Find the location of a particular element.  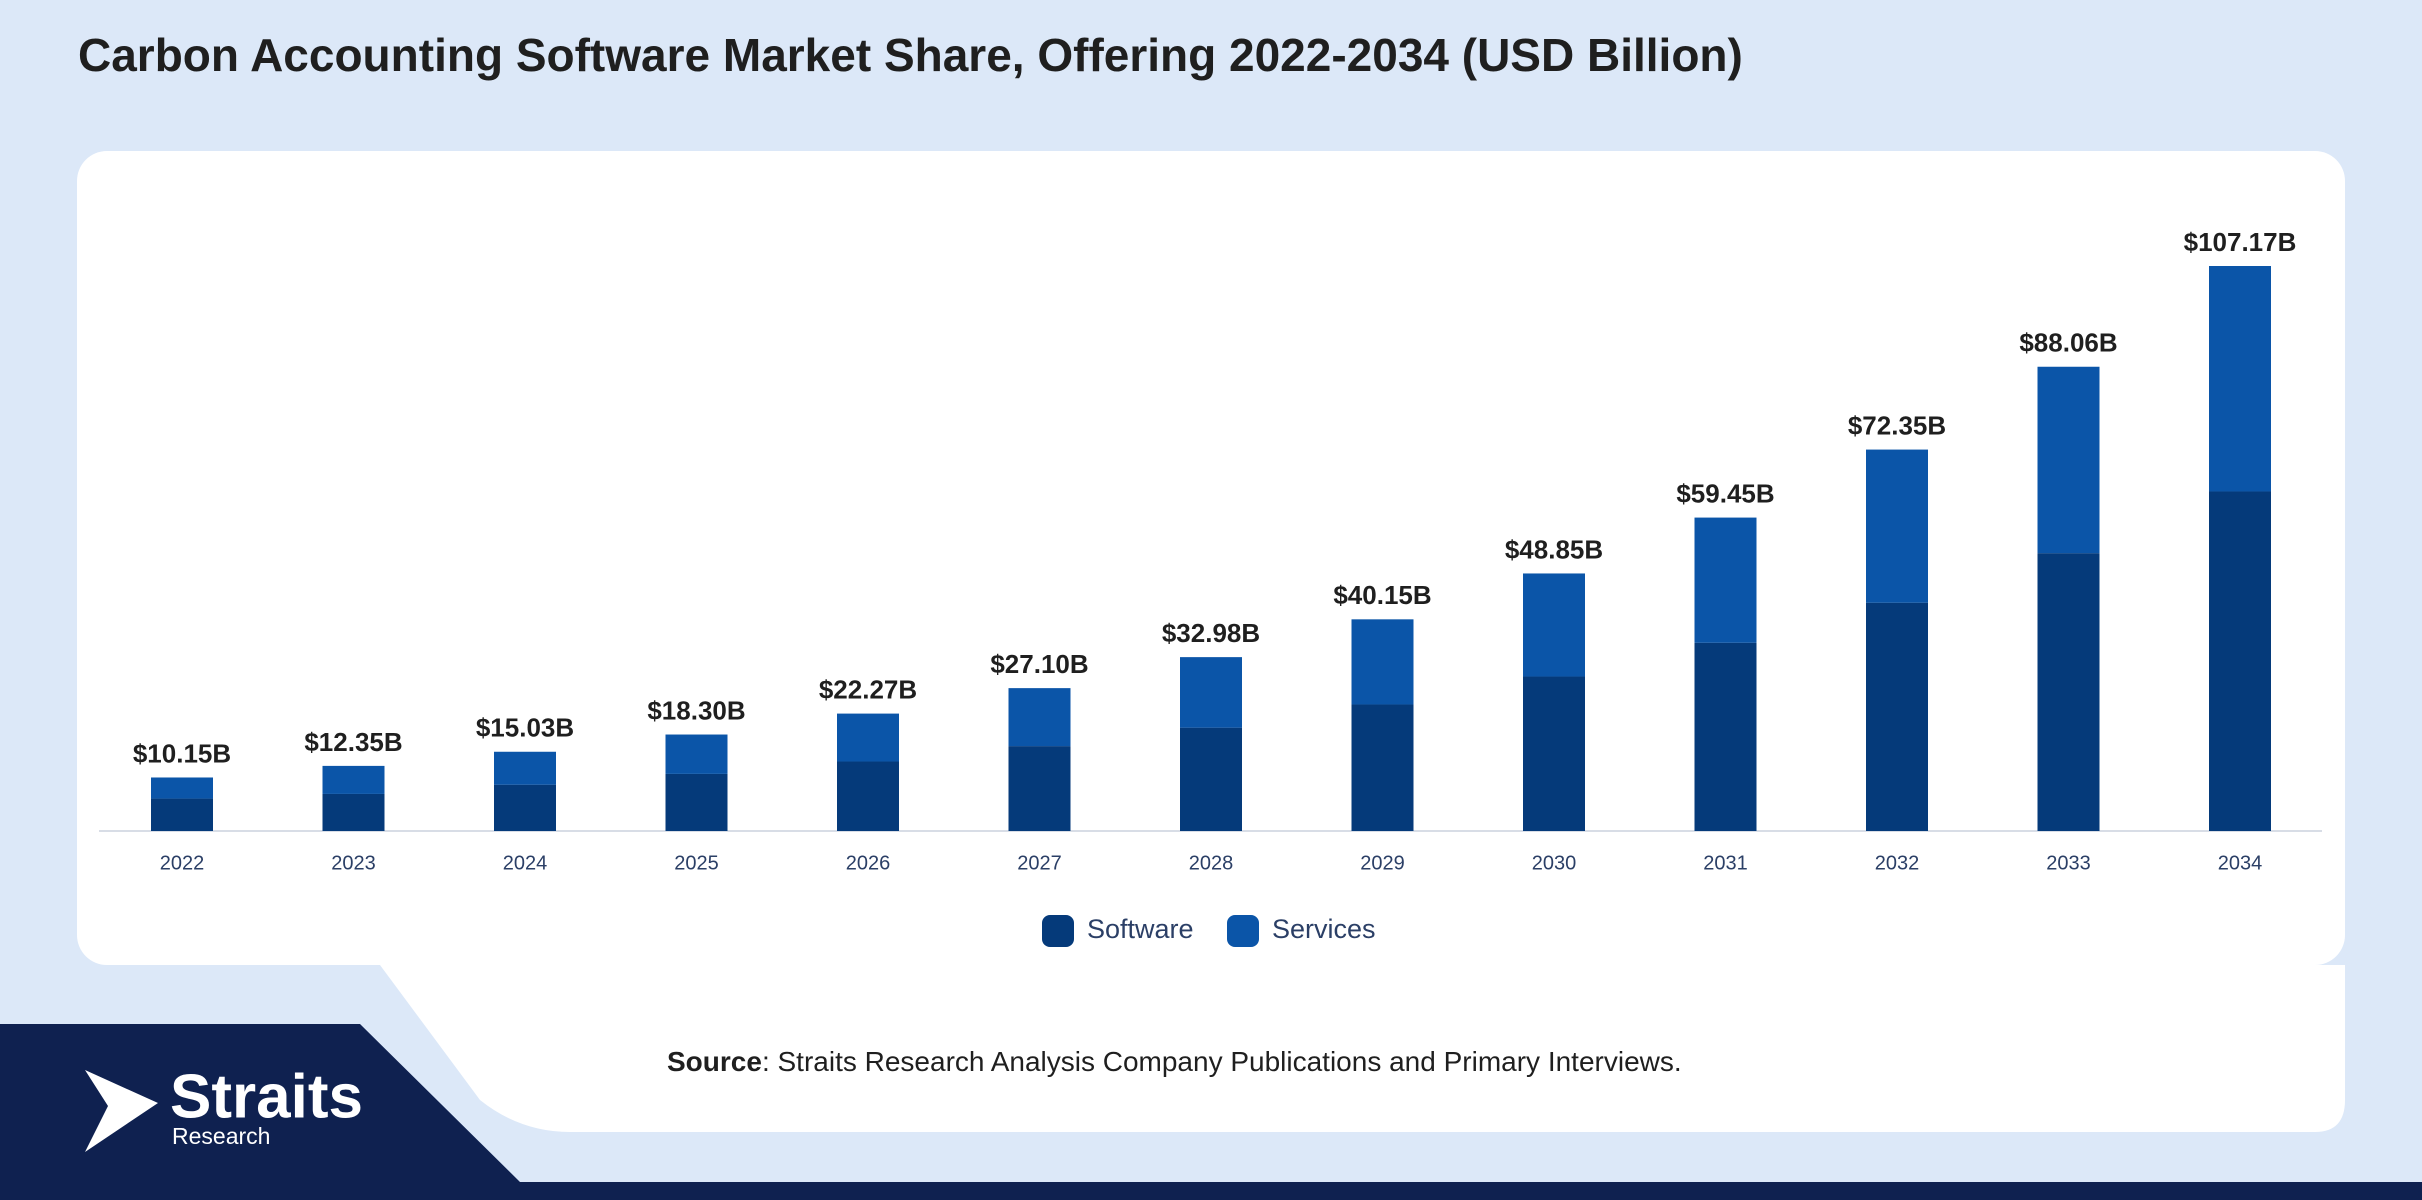

x-tick-label: 2028 is located at coordinates (1211, 863).